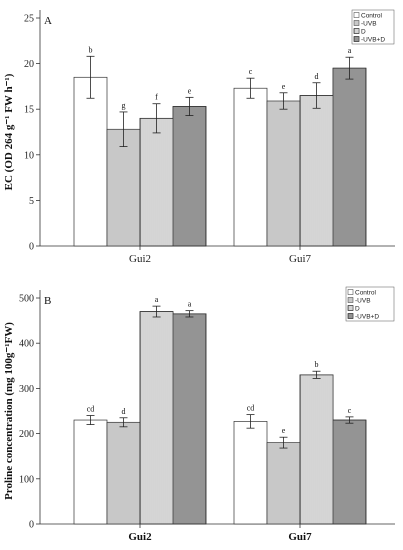 The width and height of the screenshot is (403, 550). Describe the element at coordinates (29, 19) in the screenshot. I see `y-tick-label: 25` at that location.